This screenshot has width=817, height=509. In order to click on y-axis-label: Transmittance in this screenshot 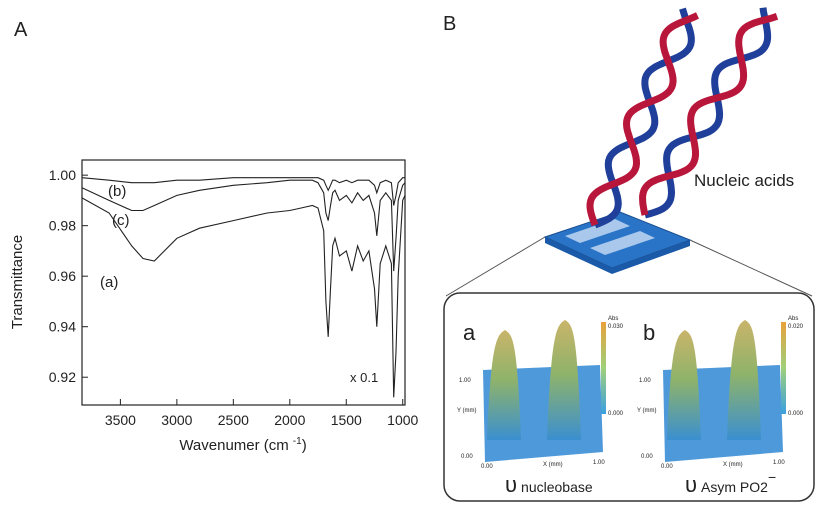, I will do `click(17, 282)`.